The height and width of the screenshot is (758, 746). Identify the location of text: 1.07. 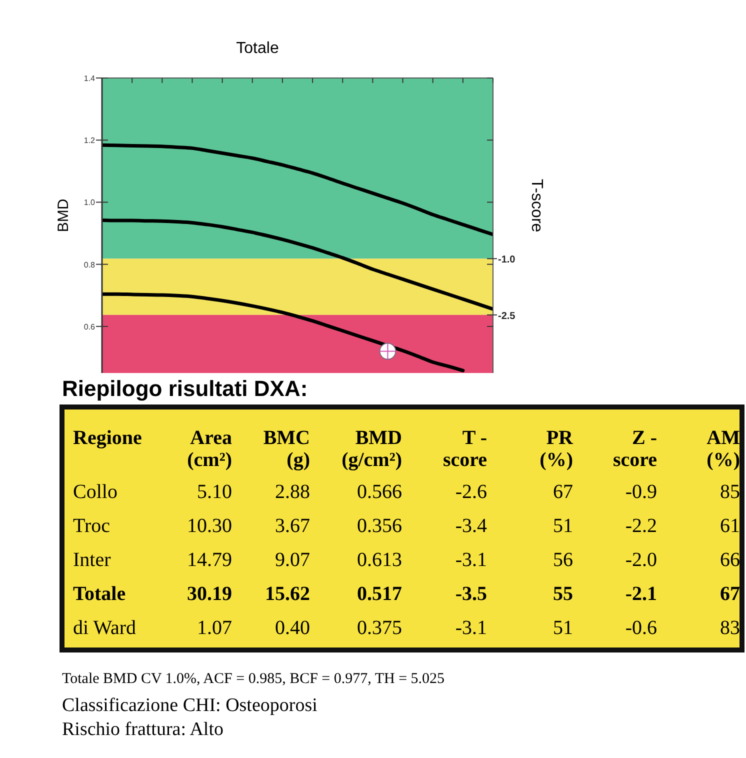
(214, 628).